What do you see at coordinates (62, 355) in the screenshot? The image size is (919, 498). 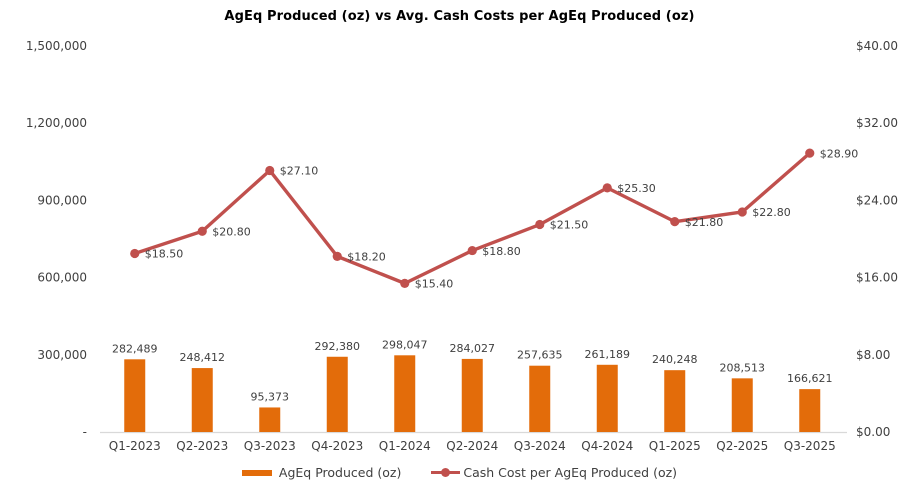 I see `left-axis-tick-label: 300,000` at bounding box center [62, 355].